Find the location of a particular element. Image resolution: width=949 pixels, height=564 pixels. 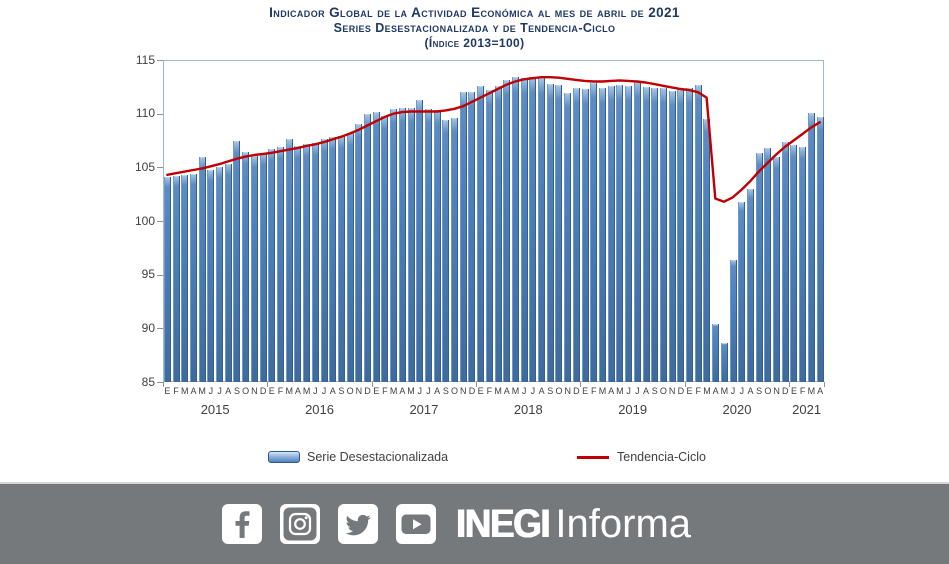

bar-2018-M5 is located at coordinates (515, 229).